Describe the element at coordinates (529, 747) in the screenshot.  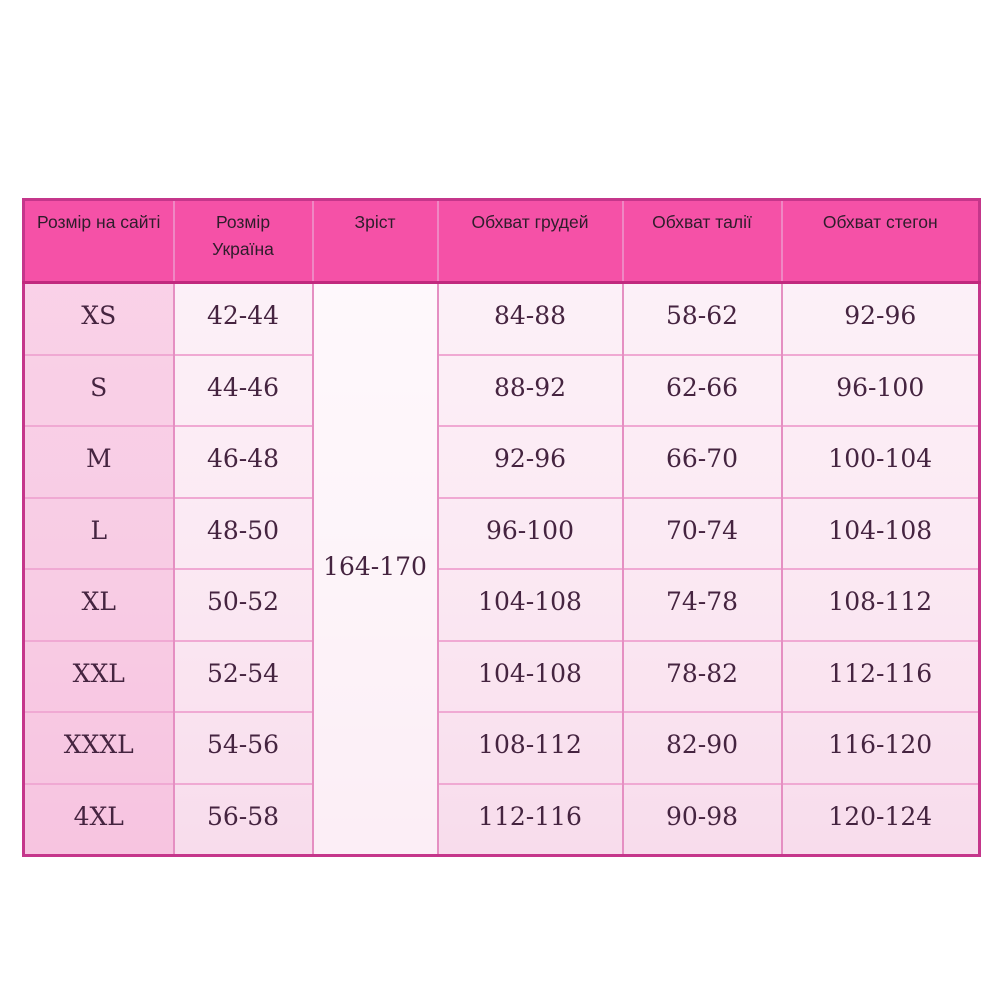
I see `chest-cell: 108-112` at that location.